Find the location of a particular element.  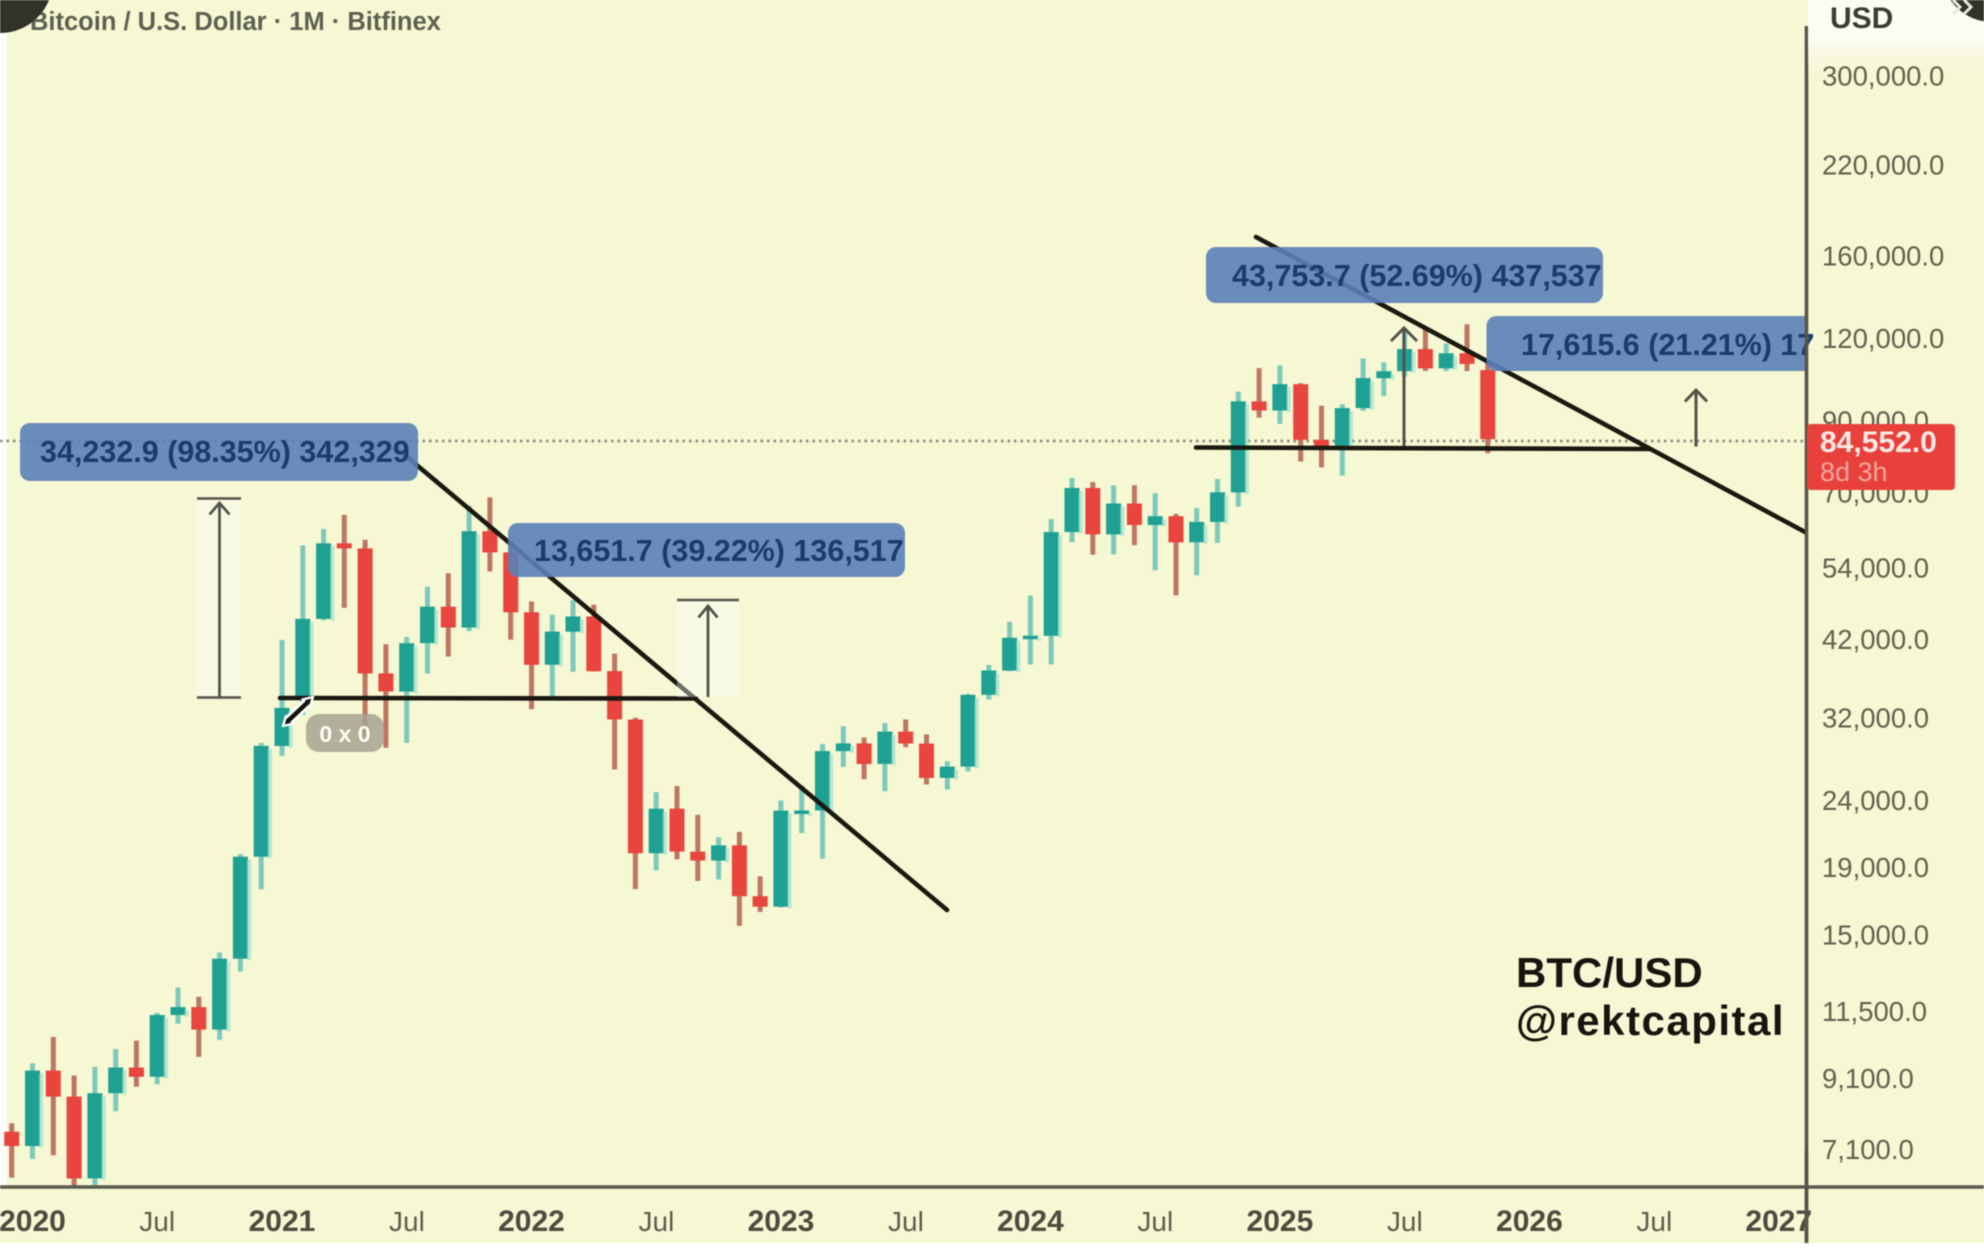

svg-text: 9,100.0 is located at coordinates (1868, 1078).